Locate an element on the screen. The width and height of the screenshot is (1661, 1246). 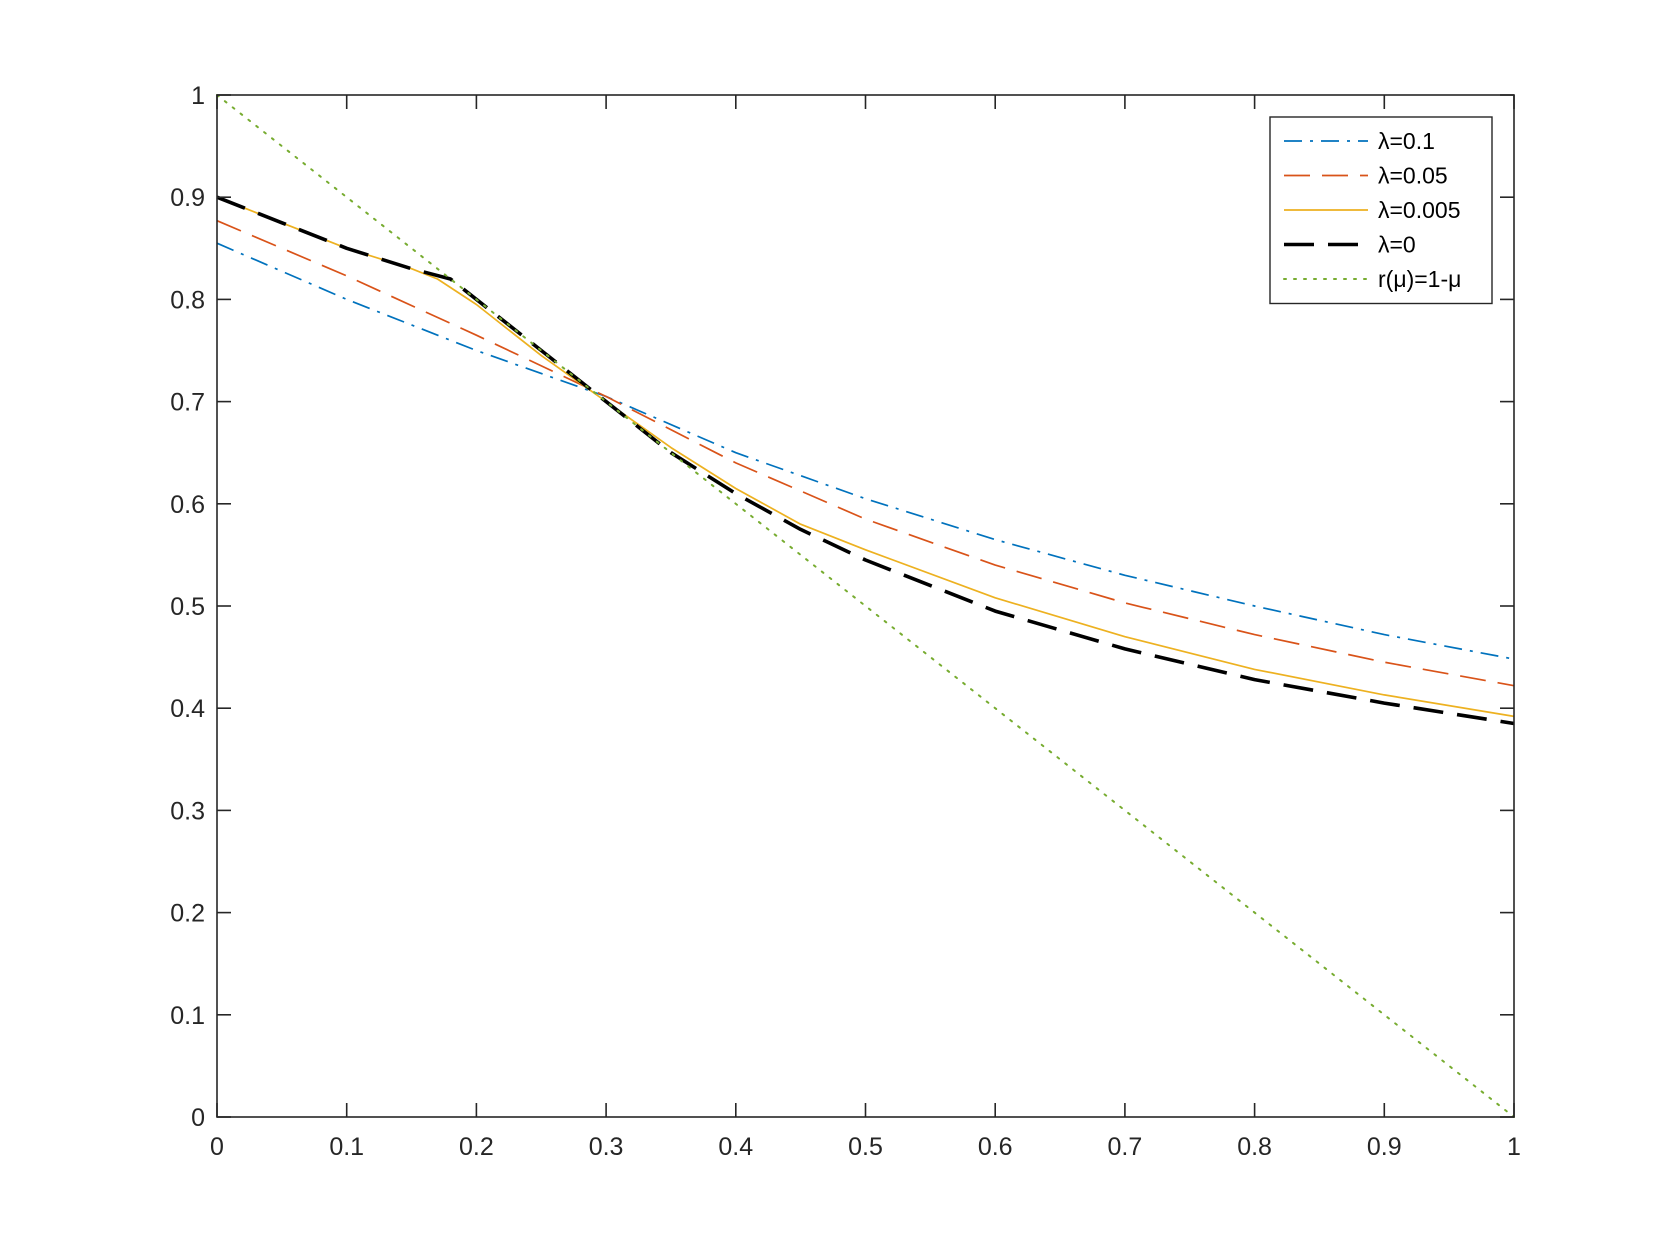
x-tick-label: 0.4 is located at coordinates (735, 1147).